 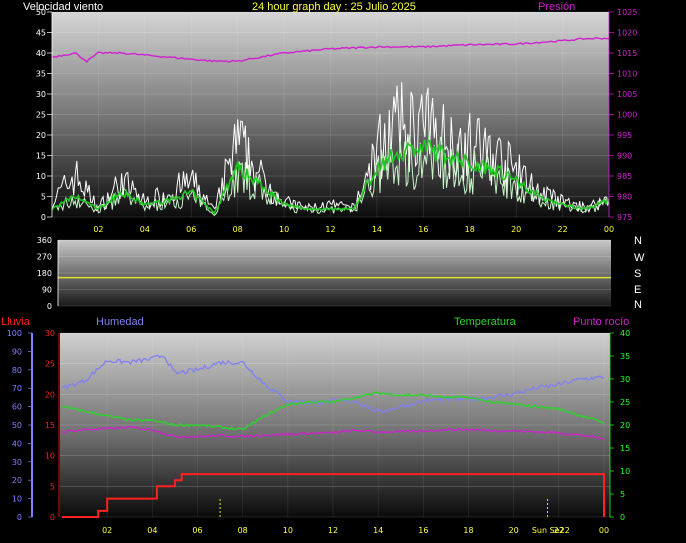 I want to click on wind-x-tick-label: 16, so click(x=423, y=229).